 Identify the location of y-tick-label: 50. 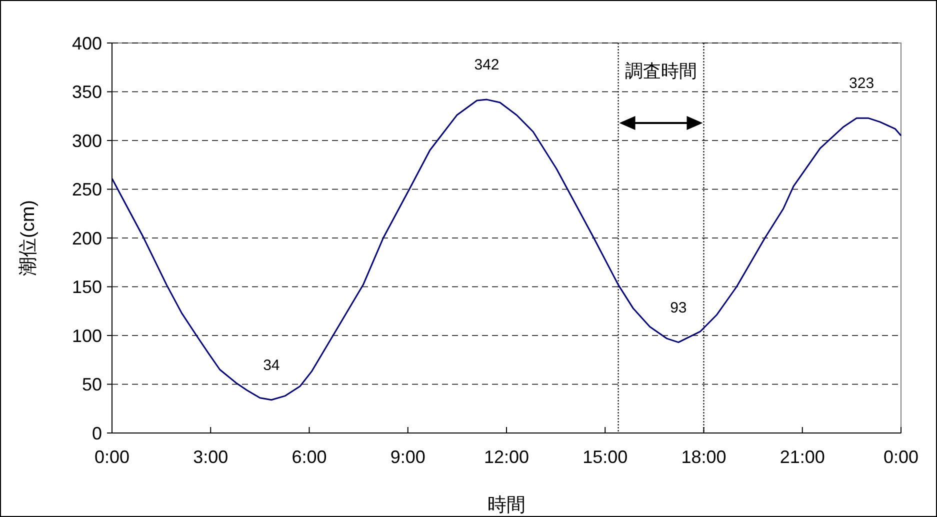
(92, 384).